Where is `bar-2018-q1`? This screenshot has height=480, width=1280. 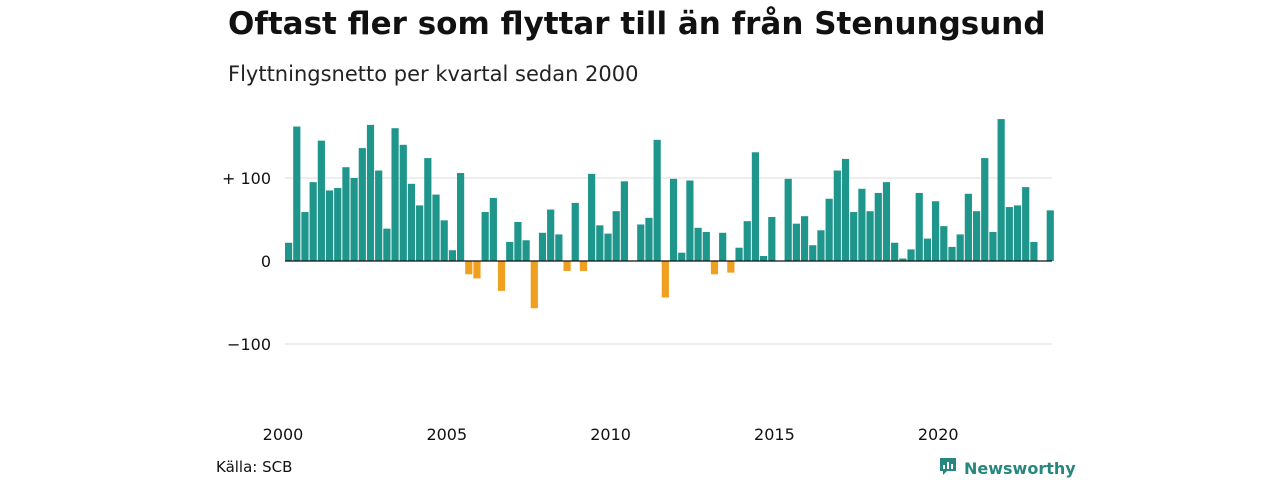
bar-2018-q1 is located at coordinates (878, 226).